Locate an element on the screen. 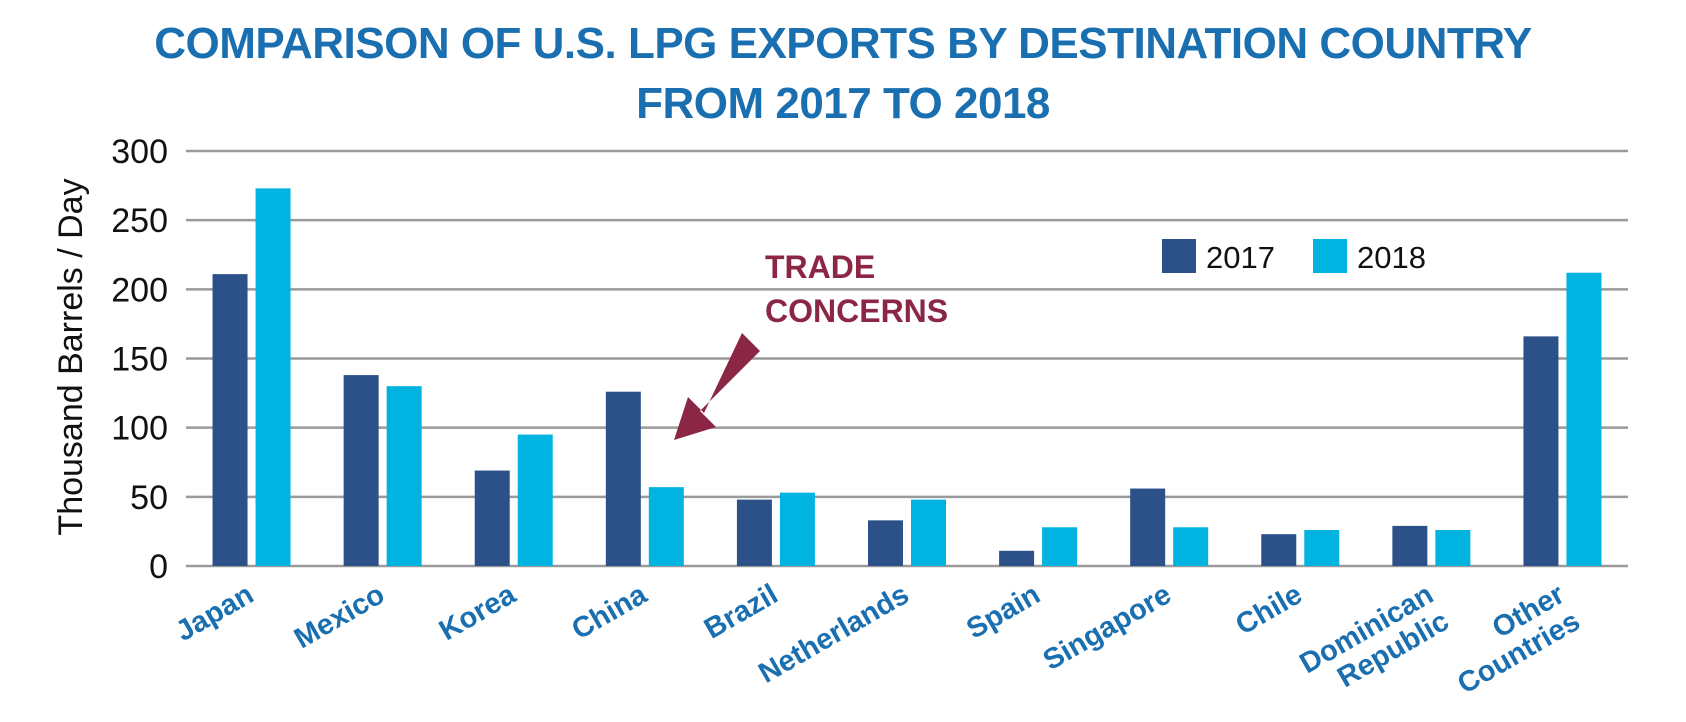 Image resolution: width=1686 pixels, height=722 pixels. annotation-text: TRADE CONCERNS is located at coordinates (856, 289).